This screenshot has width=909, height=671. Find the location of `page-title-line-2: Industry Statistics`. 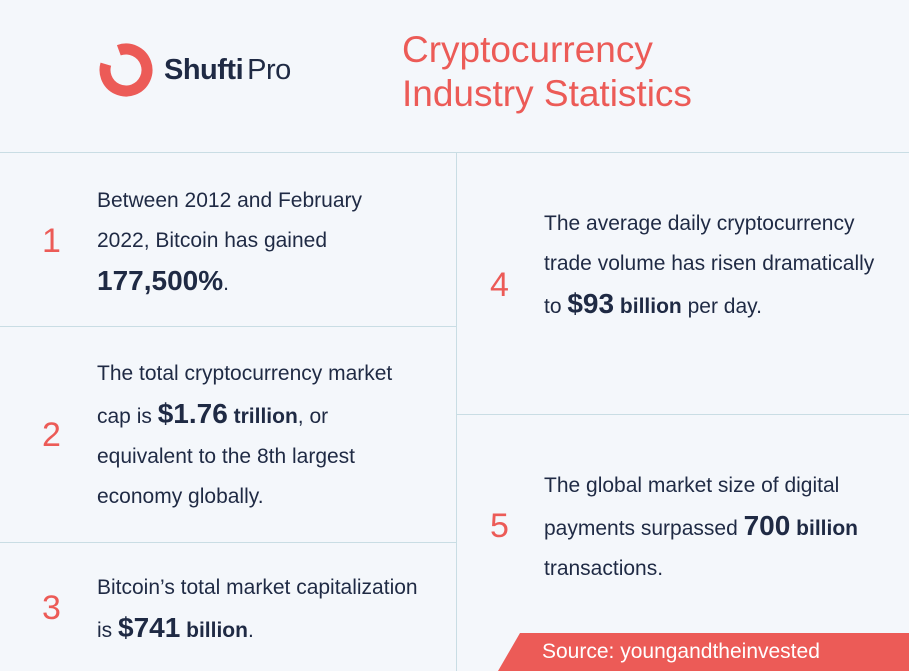

page-title-line-2: Industry Statistics is located at coordinates (547, 93).